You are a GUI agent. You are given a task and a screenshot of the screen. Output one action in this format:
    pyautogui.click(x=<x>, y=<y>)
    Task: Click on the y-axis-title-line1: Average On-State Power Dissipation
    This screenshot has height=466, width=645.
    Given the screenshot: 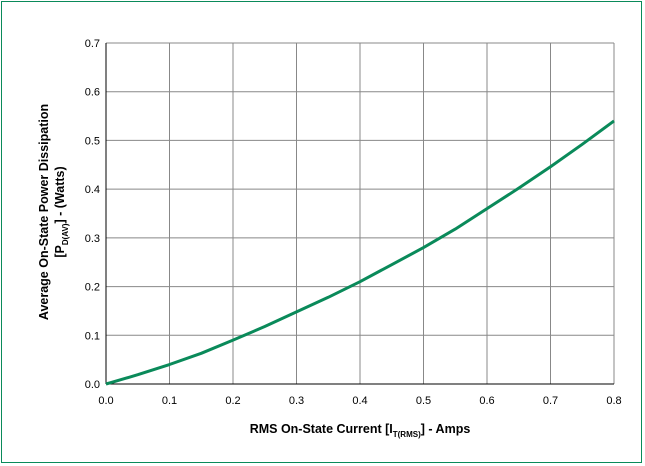 What is the action you would take?
    pyautogui.click(x=44, y=212)
    